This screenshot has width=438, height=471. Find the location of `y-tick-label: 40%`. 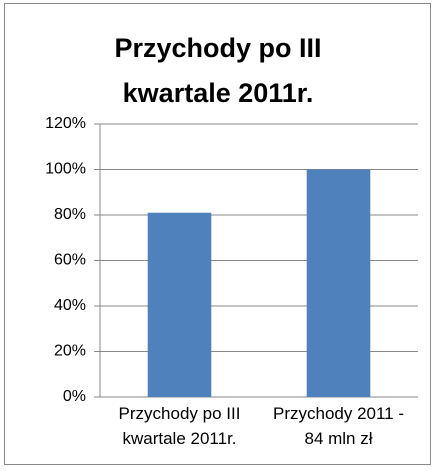

y-tick-label: 40% is located at coordinates (70, 305).